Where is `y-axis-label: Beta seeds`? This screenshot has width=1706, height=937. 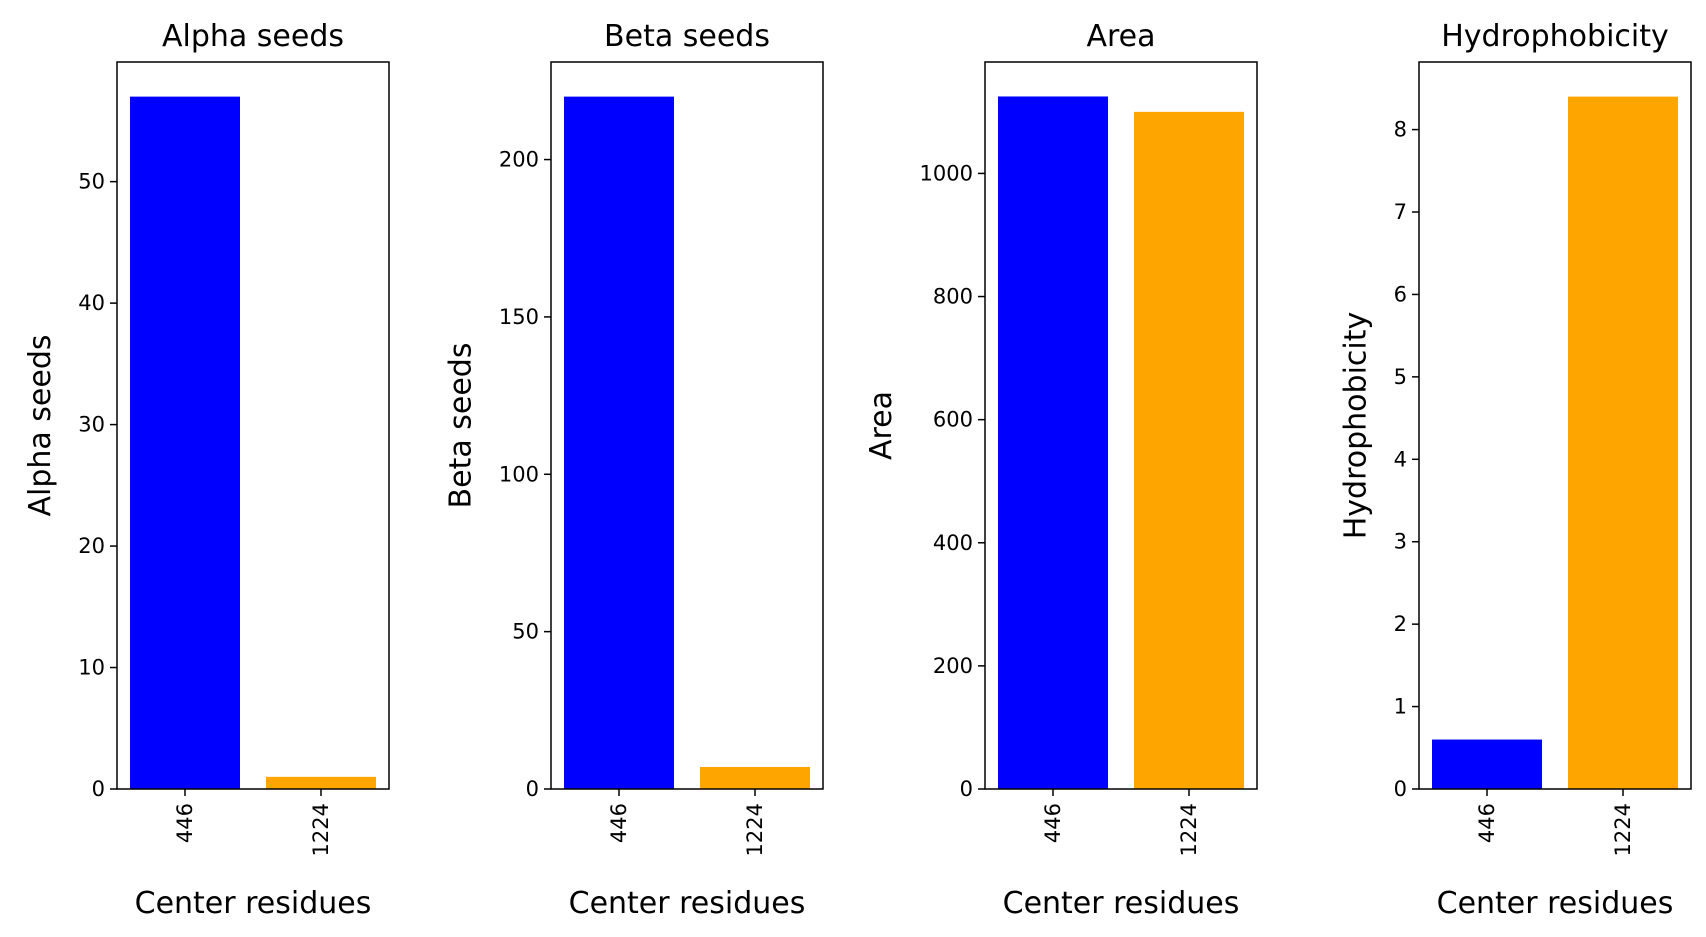 y-axis-label: Beta seeds is located at coordinates (461, 426).